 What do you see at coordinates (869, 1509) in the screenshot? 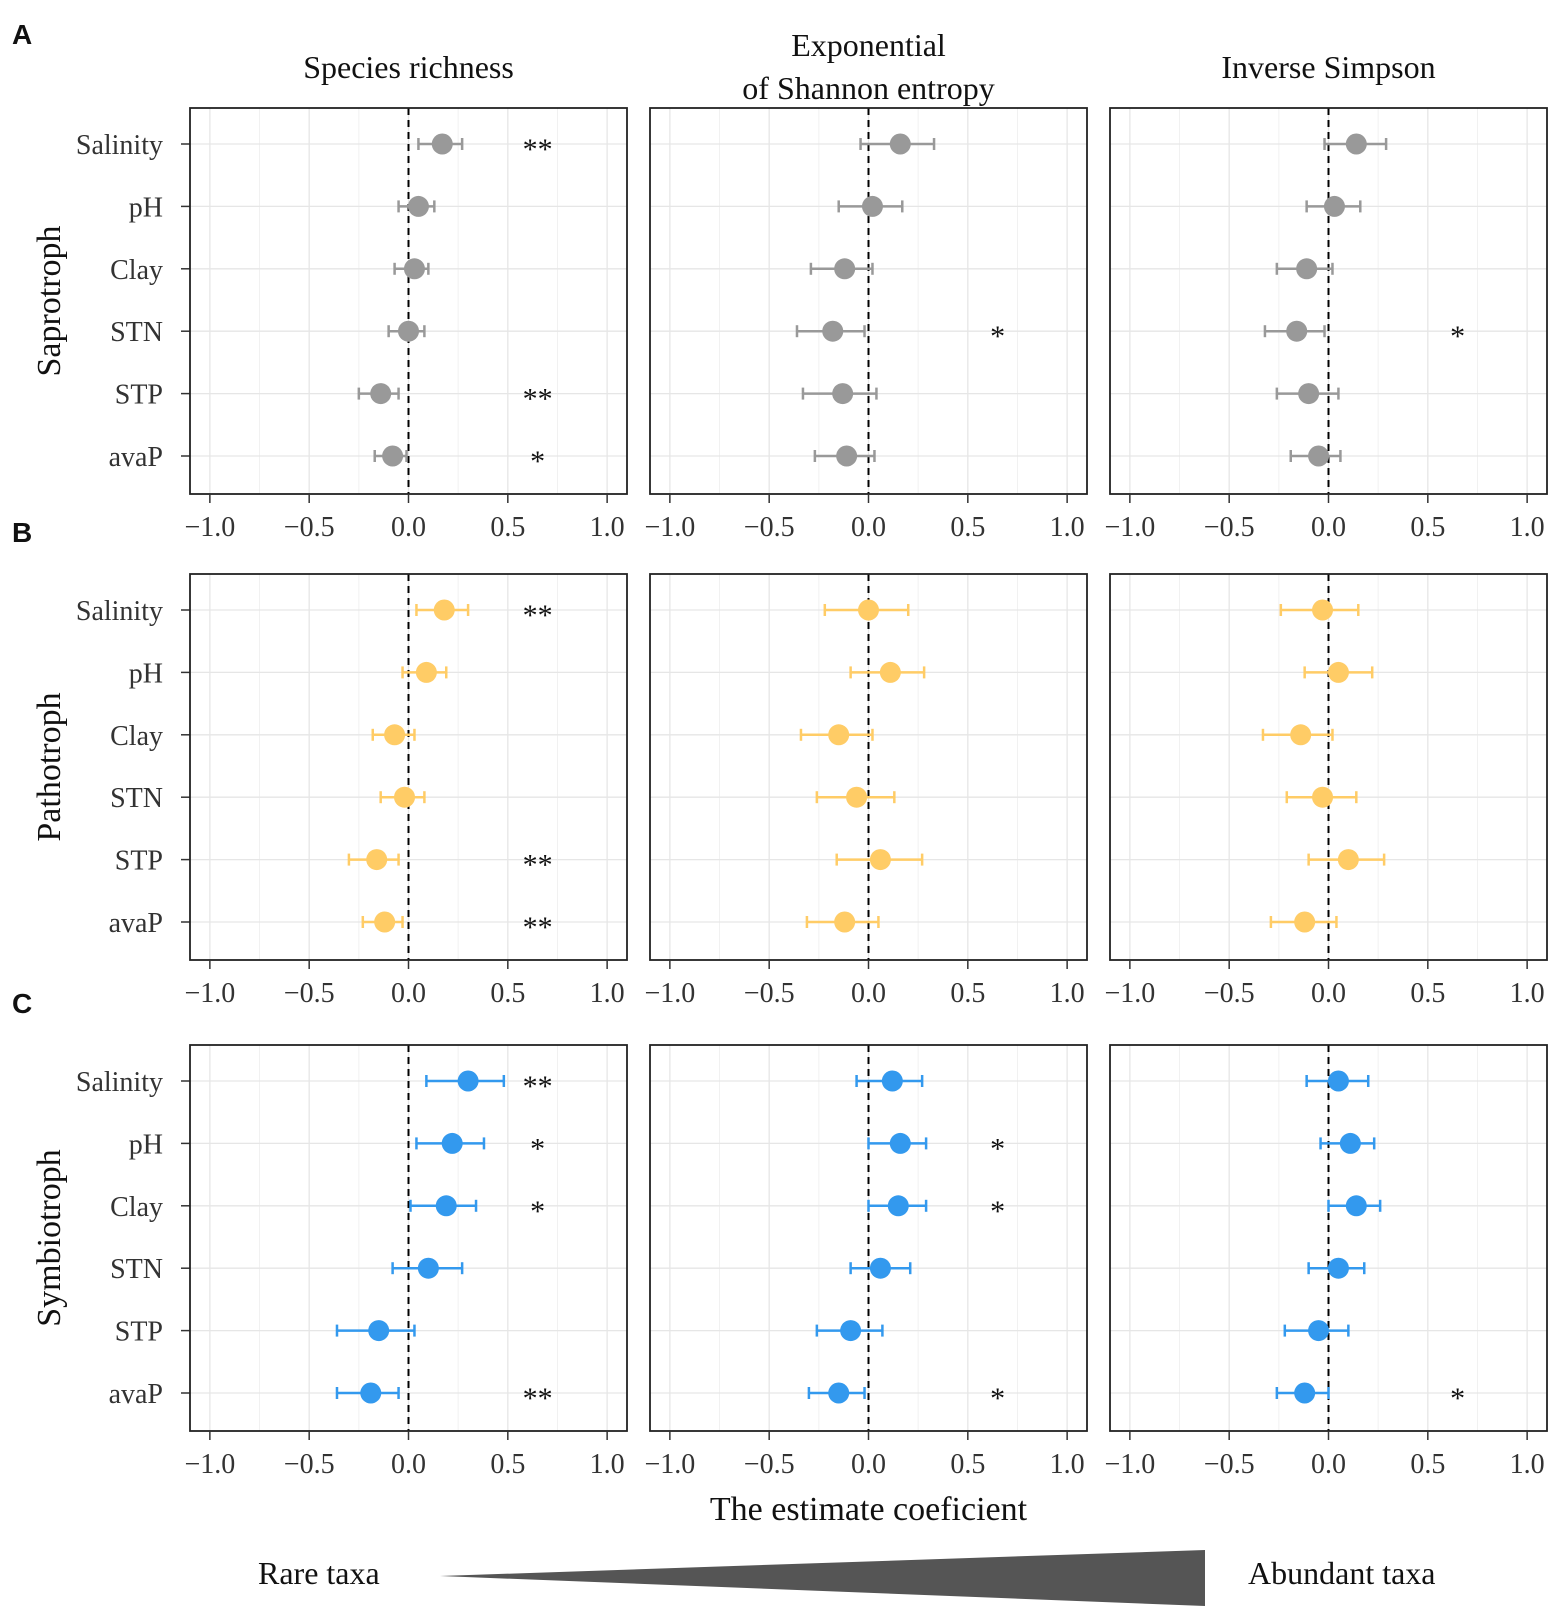
I see `x-axis-title: The estimate coeficient` at bounding box center [869, 1509].